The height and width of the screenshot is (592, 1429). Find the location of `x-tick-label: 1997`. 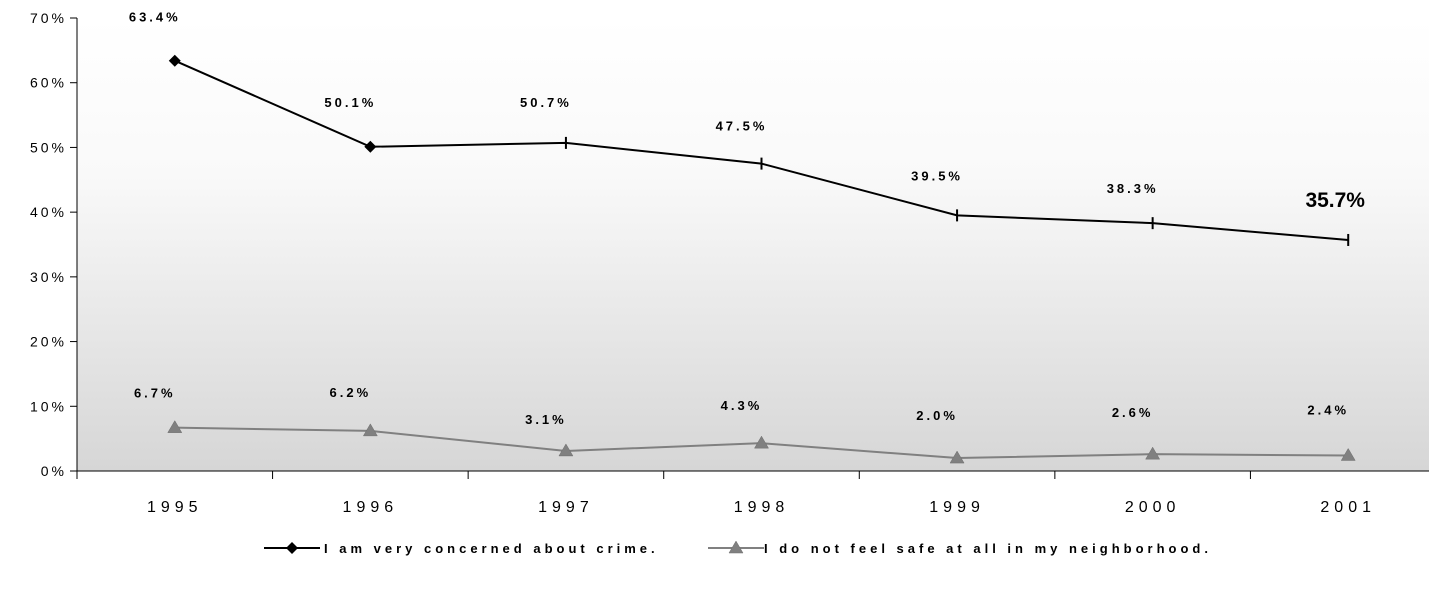

x-tick-label: 1997 is located at coordinates (566, 507).